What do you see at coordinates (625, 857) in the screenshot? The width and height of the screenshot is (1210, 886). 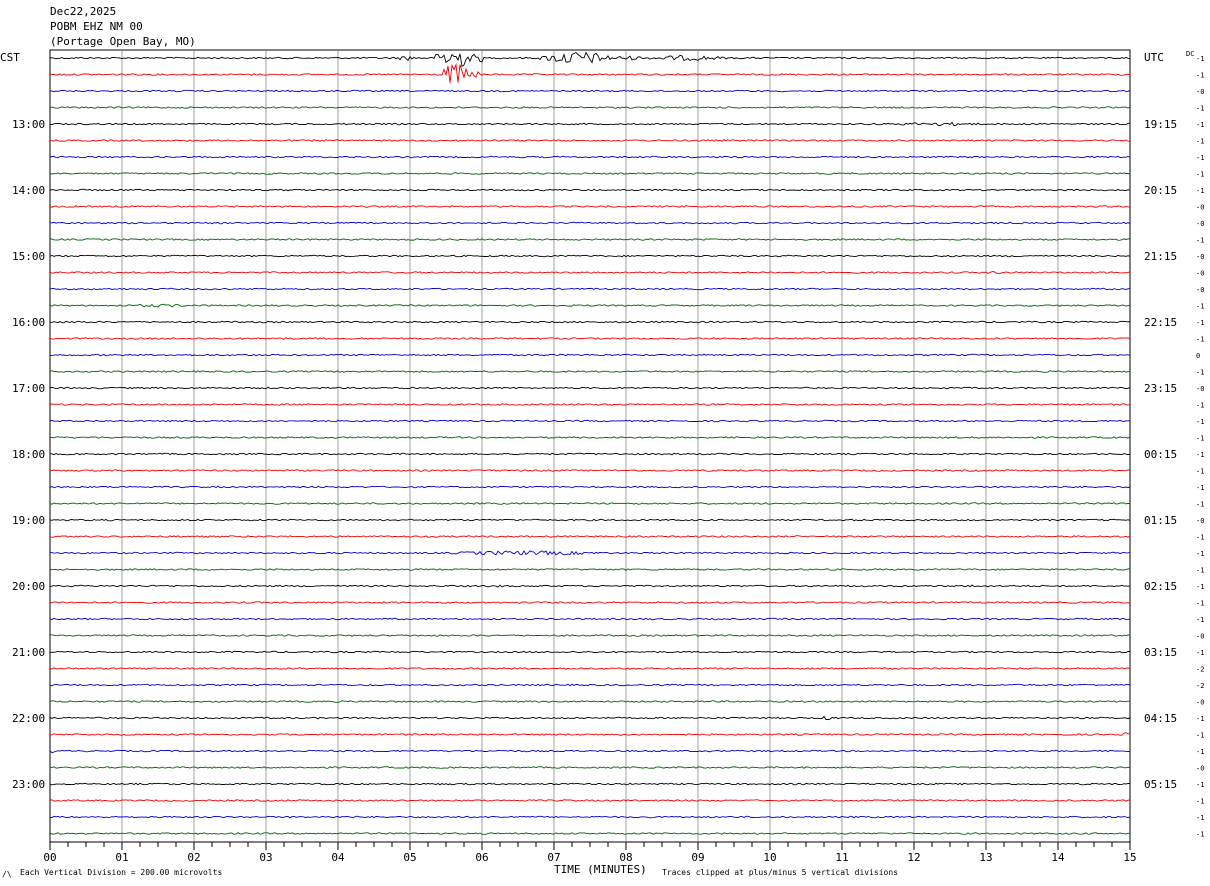 I see `x-tick-label: 08` at bounding box center [625, 857].